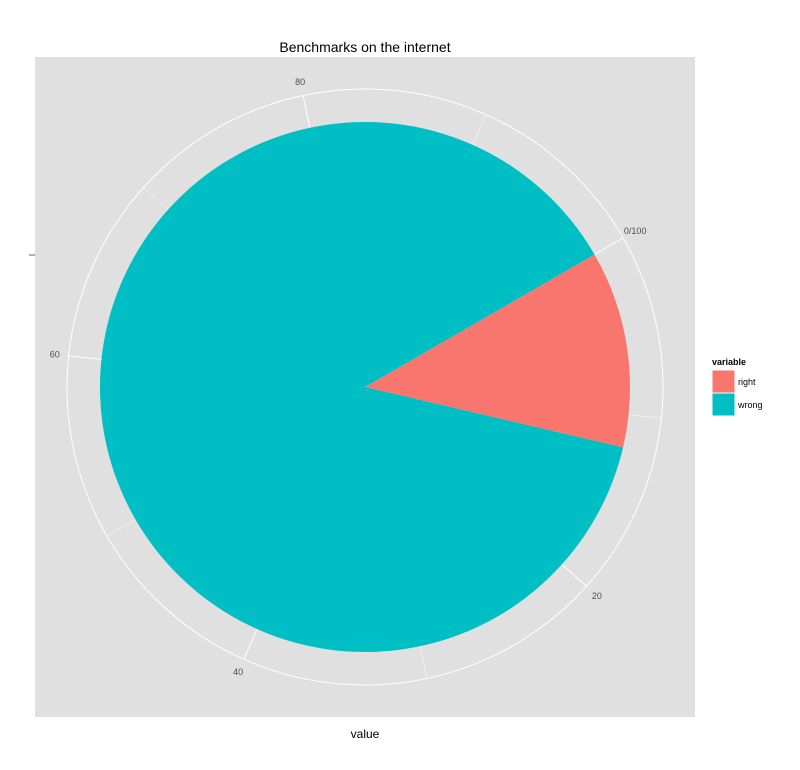 This screenshot has width=800, height=770. What do you see at coordinates (750, 405) in the screenshot?
I see `legend-label-wrong: wrong` at bounding box center [750, 405].